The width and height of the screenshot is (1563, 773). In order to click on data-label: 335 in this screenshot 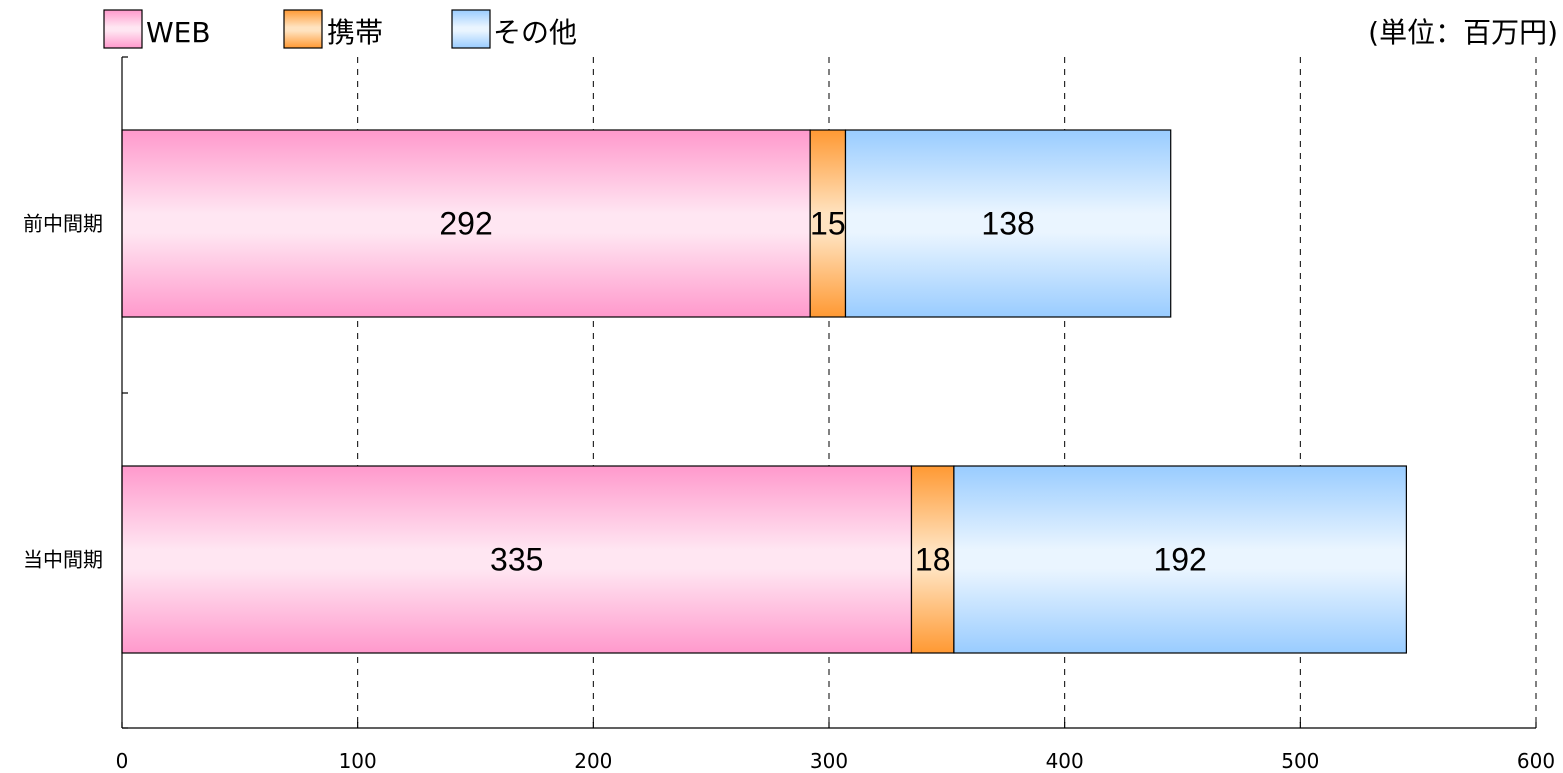, I will do `click(516, 560)`.